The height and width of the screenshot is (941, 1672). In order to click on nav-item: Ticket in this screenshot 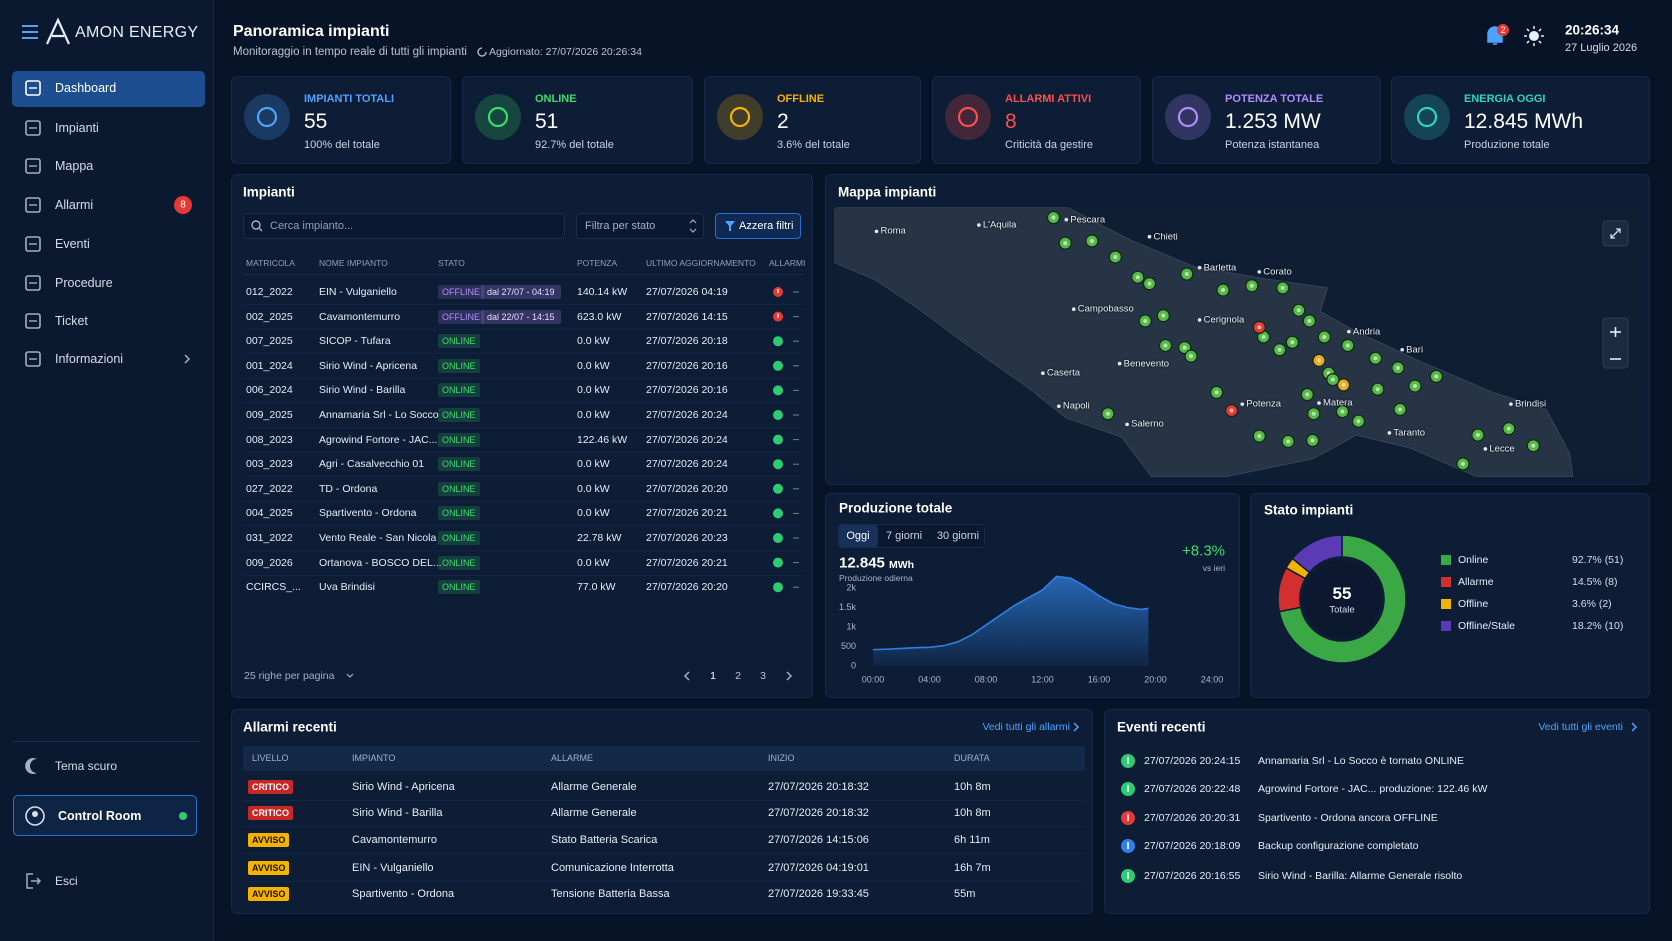, I will do `click(71, 321)`.